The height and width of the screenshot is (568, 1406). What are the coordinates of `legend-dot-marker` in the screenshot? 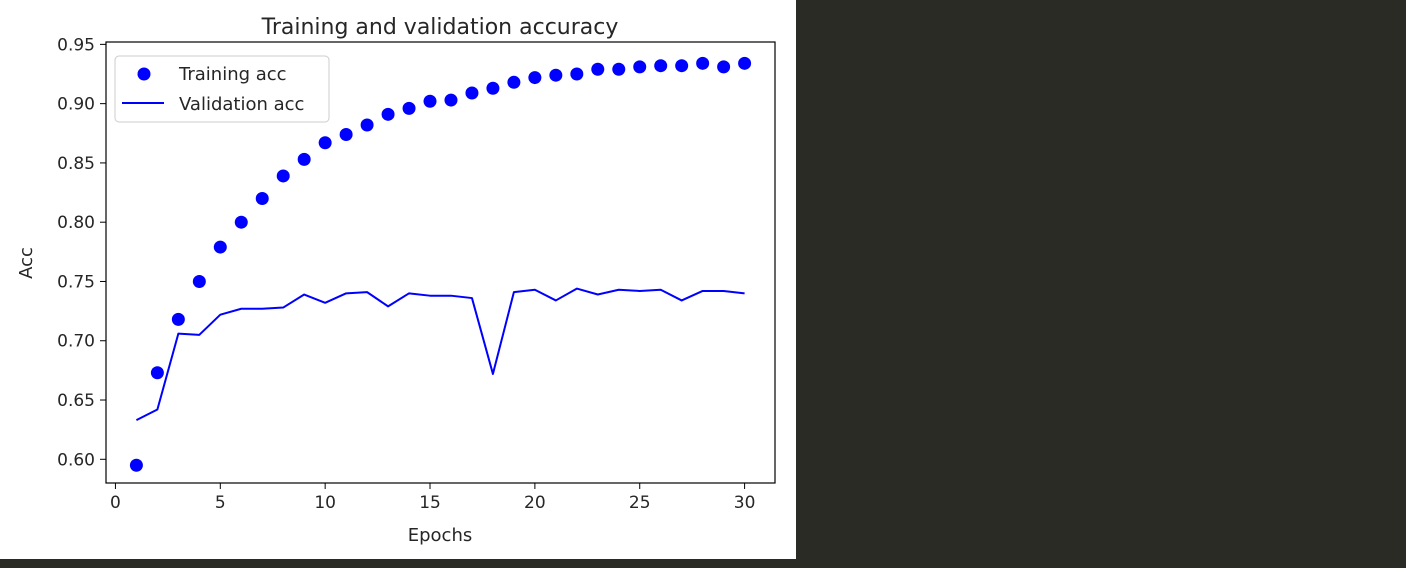 It's located at (144, 74).